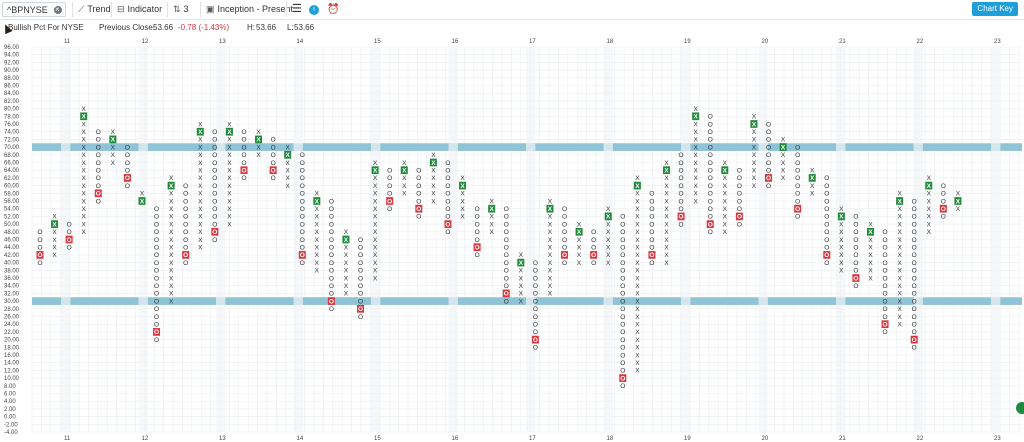 The height and width of the screenshot is (442, 1024). I want to click on status-dot, so click(1020, 408).